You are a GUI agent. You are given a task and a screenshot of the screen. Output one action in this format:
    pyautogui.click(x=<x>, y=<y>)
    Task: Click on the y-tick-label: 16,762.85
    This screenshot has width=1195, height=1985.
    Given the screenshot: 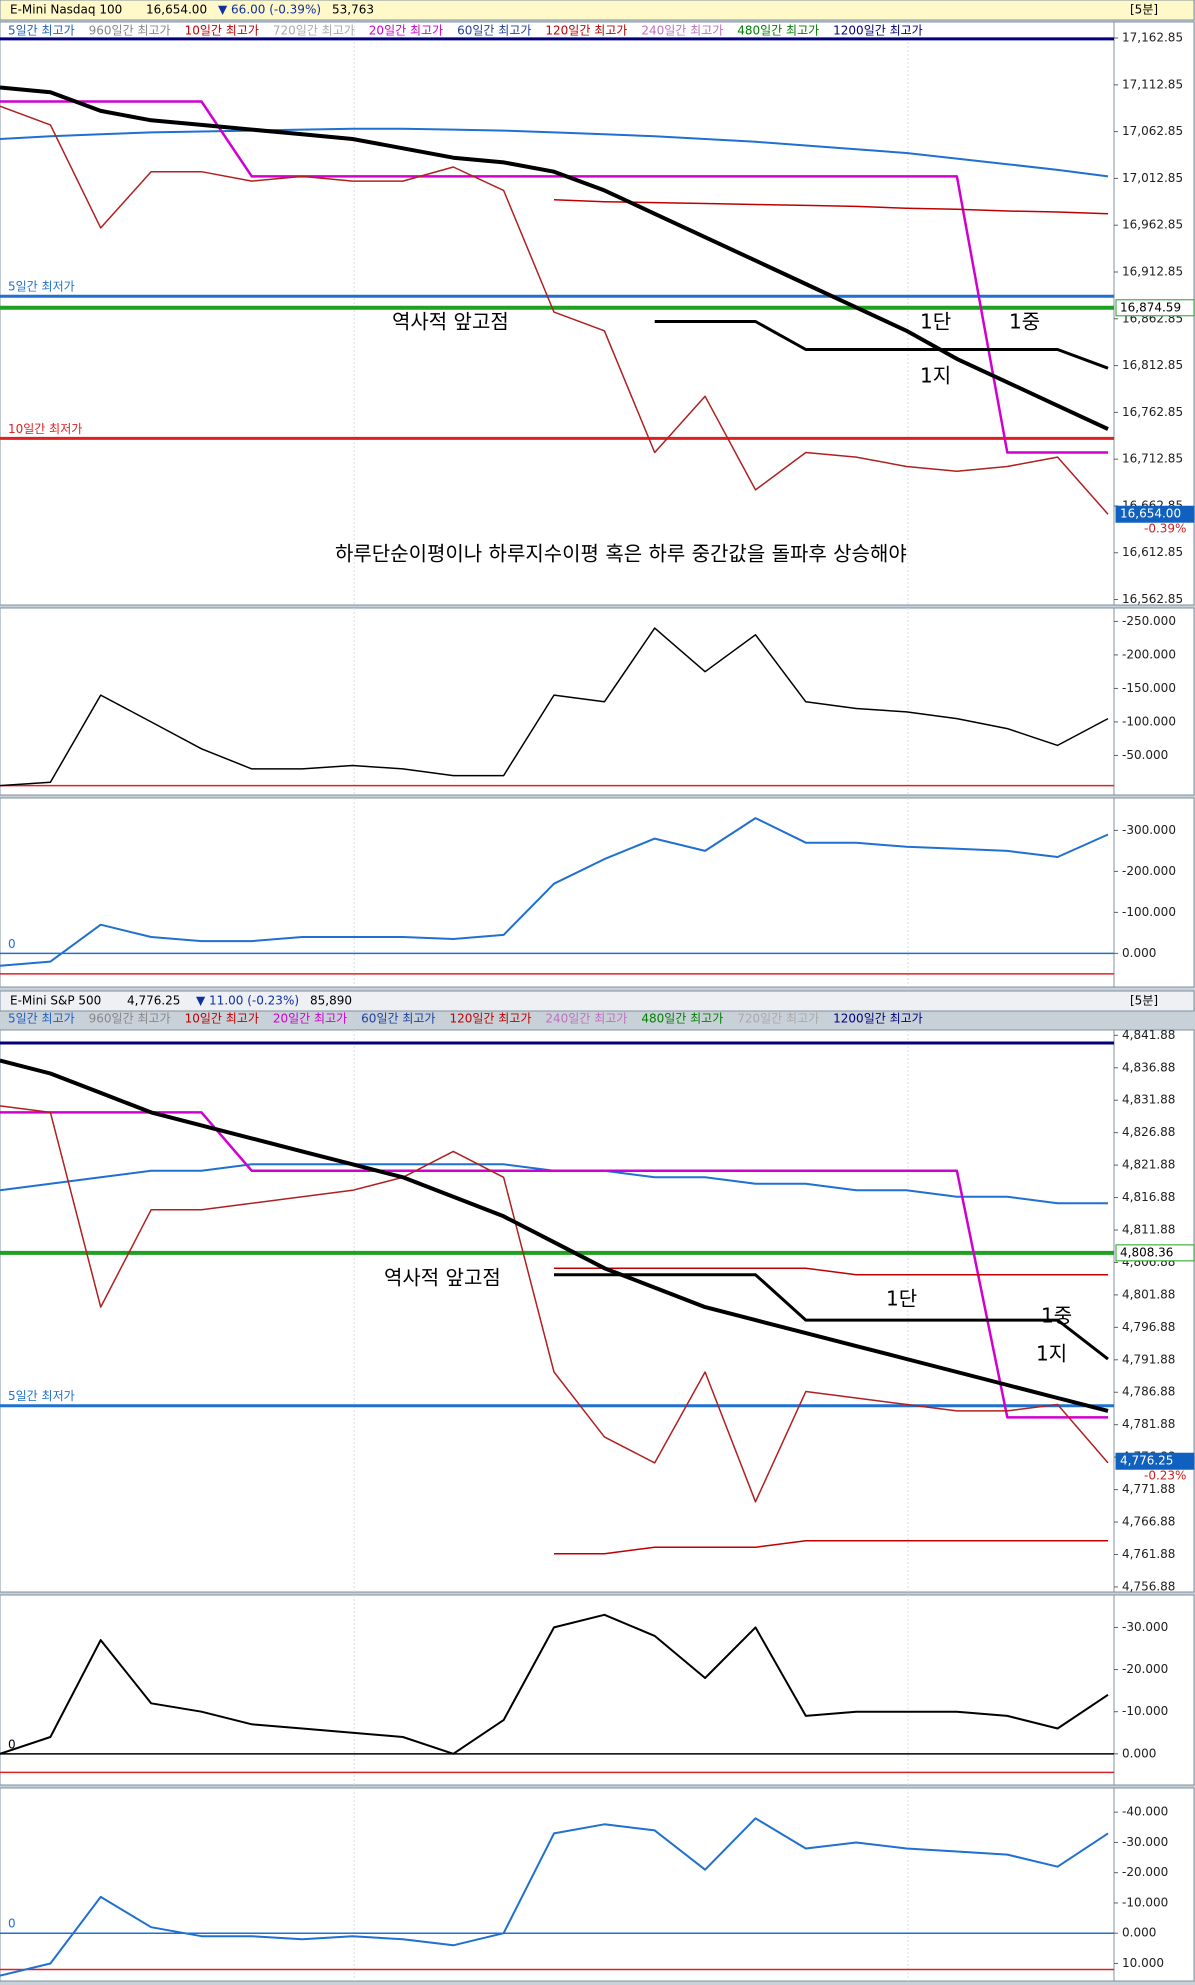 What is the action you would take?
    pyautogui.click(x=1152, y=412)
    